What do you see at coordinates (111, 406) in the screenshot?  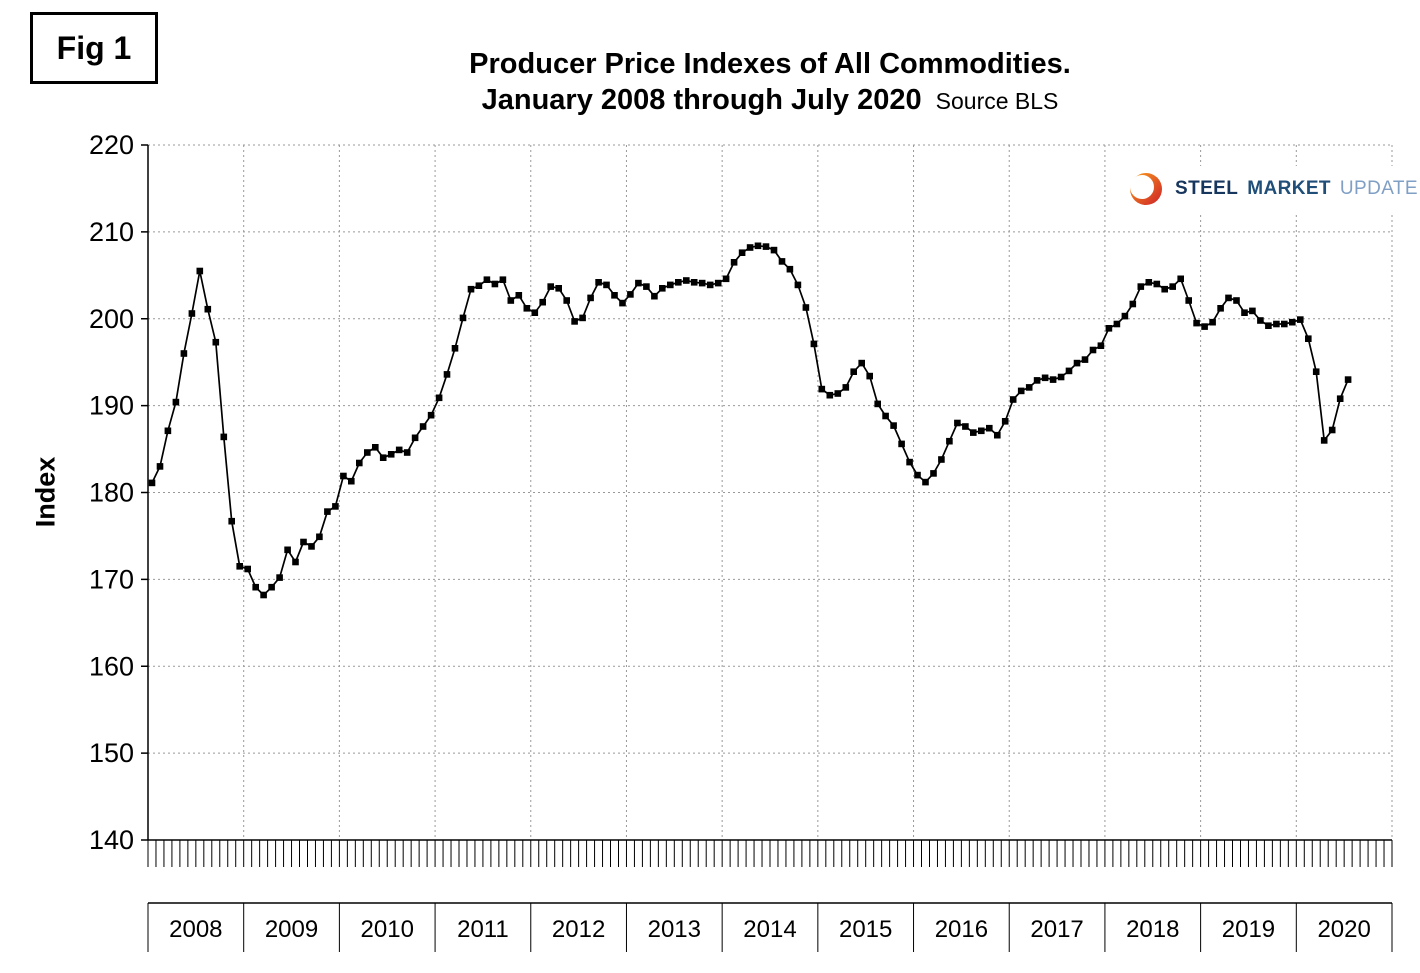 I see `svg-text: 190` at bounding box center [111, 406].